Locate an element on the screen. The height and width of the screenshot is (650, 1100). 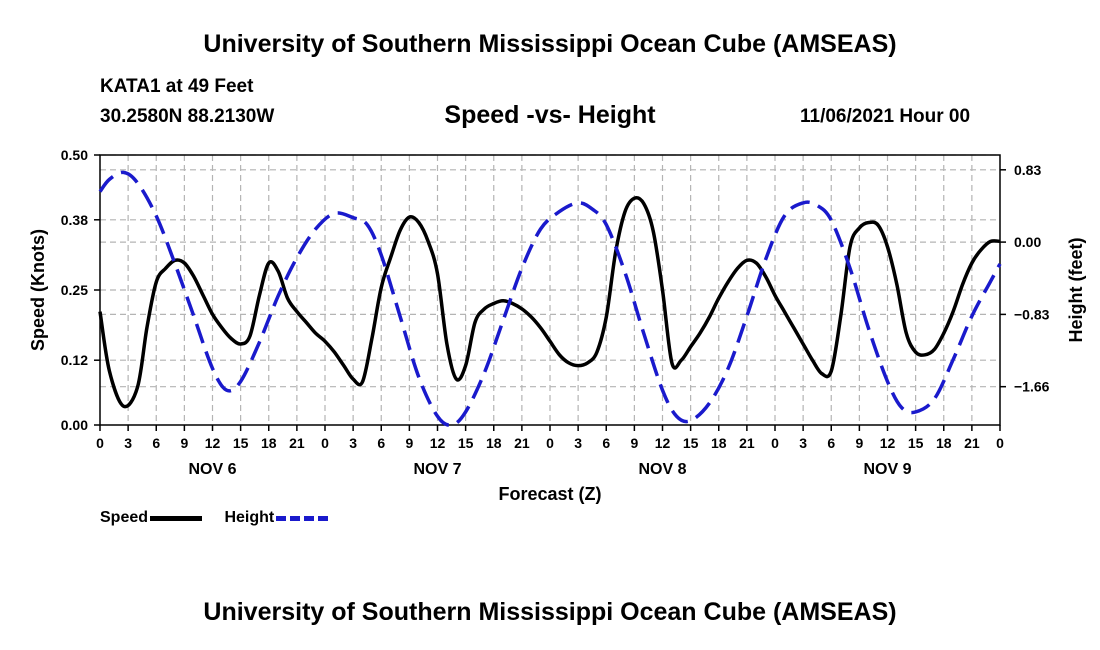
y-right-tick-label: 0.00 is located at coordinates (1027, 242).